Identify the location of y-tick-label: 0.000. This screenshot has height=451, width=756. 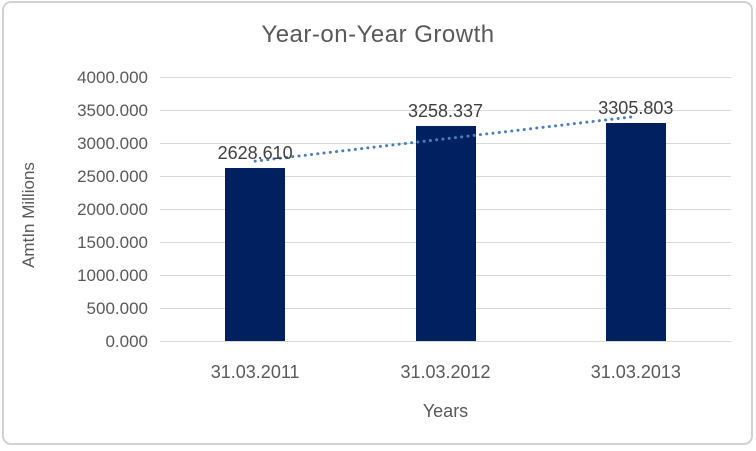
(126, 341).